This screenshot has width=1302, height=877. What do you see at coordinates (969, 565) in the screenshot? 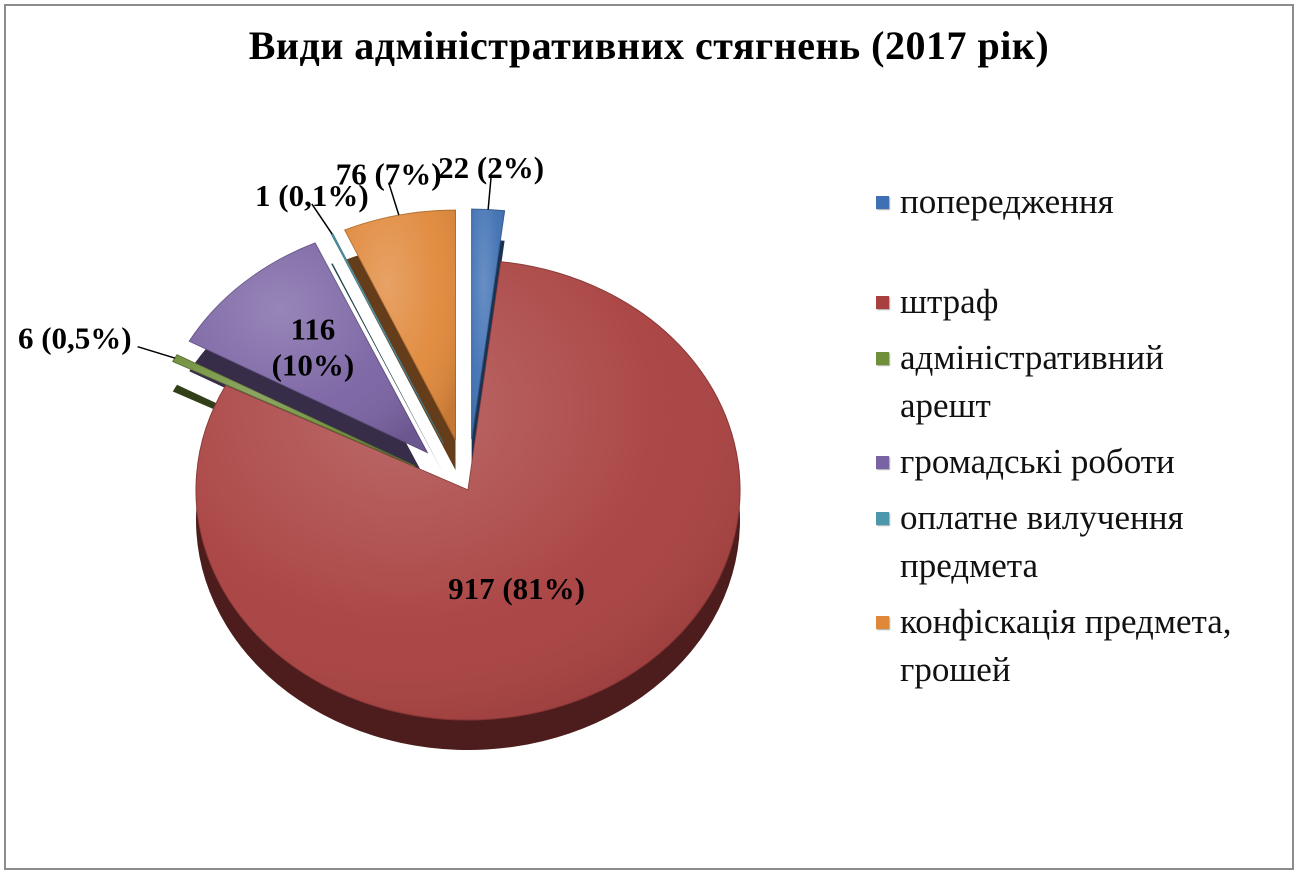
I see `legend-label-4-1: предмета` at bounding box center [969, 565].